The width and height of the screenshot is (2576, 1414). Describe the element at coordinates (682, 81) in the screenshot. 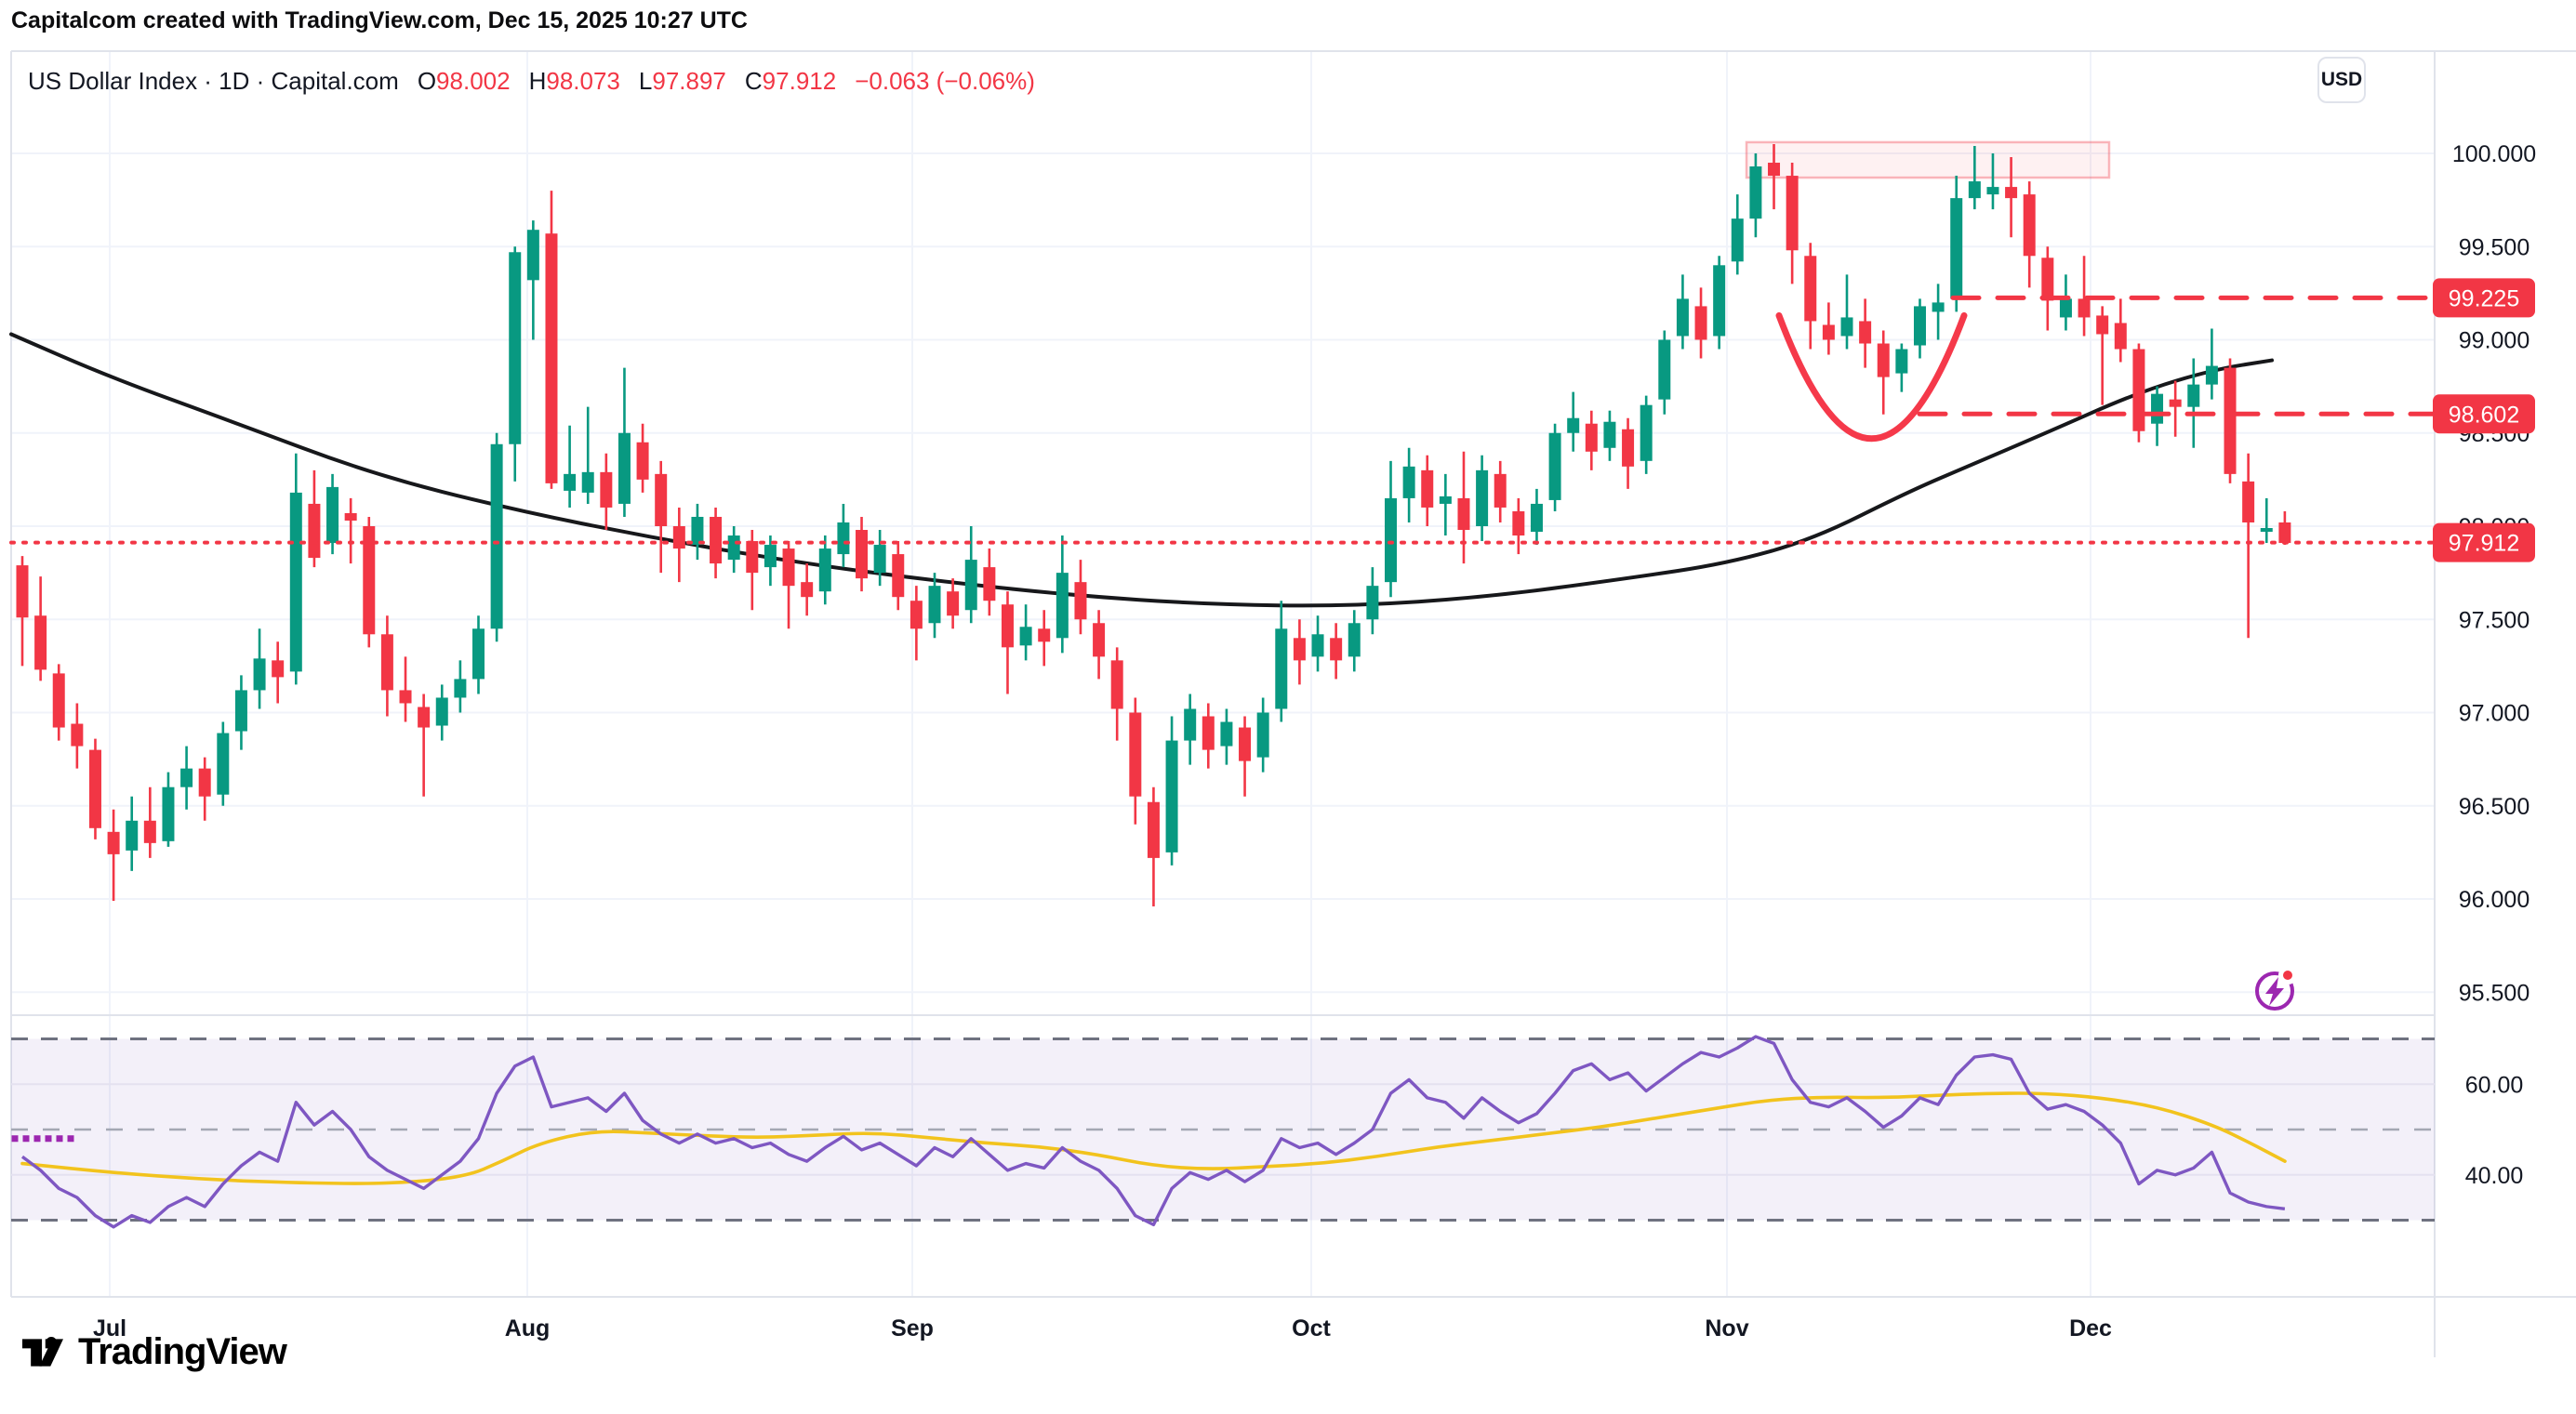

I see `legend-low: L97.897` at that location.